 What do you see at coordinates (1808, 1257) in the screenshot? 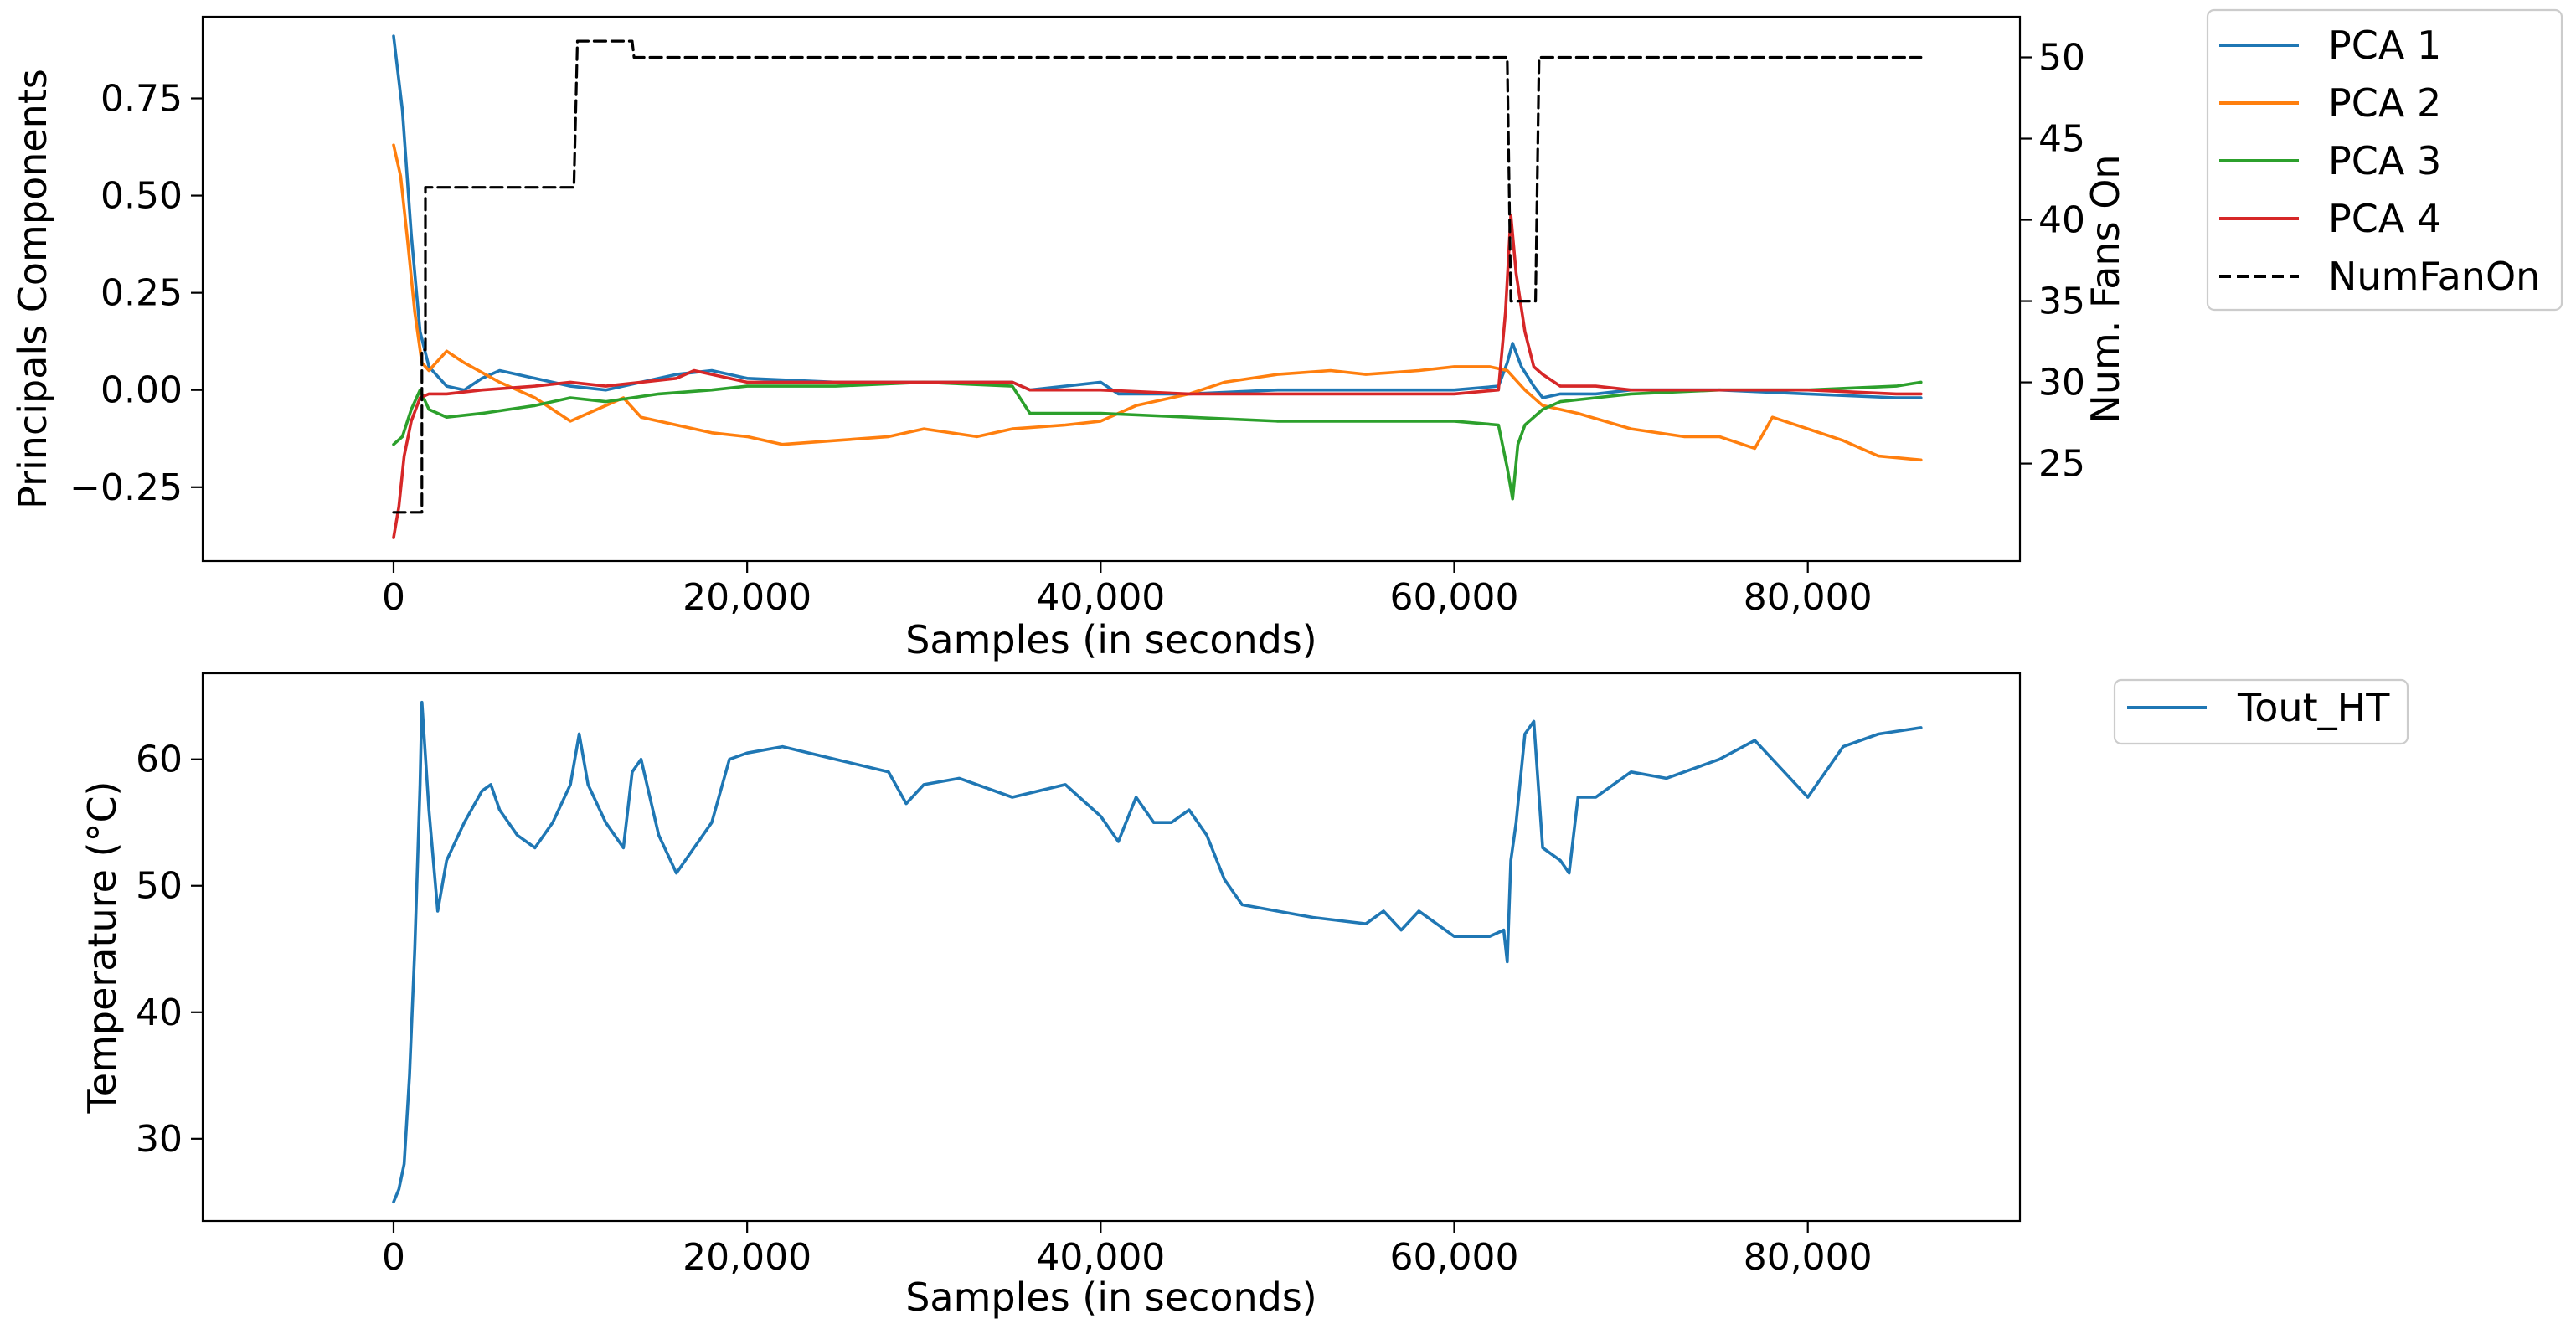
I see `bottom-x-tick-label: 80,000` at bounding box center [1808, 1257].